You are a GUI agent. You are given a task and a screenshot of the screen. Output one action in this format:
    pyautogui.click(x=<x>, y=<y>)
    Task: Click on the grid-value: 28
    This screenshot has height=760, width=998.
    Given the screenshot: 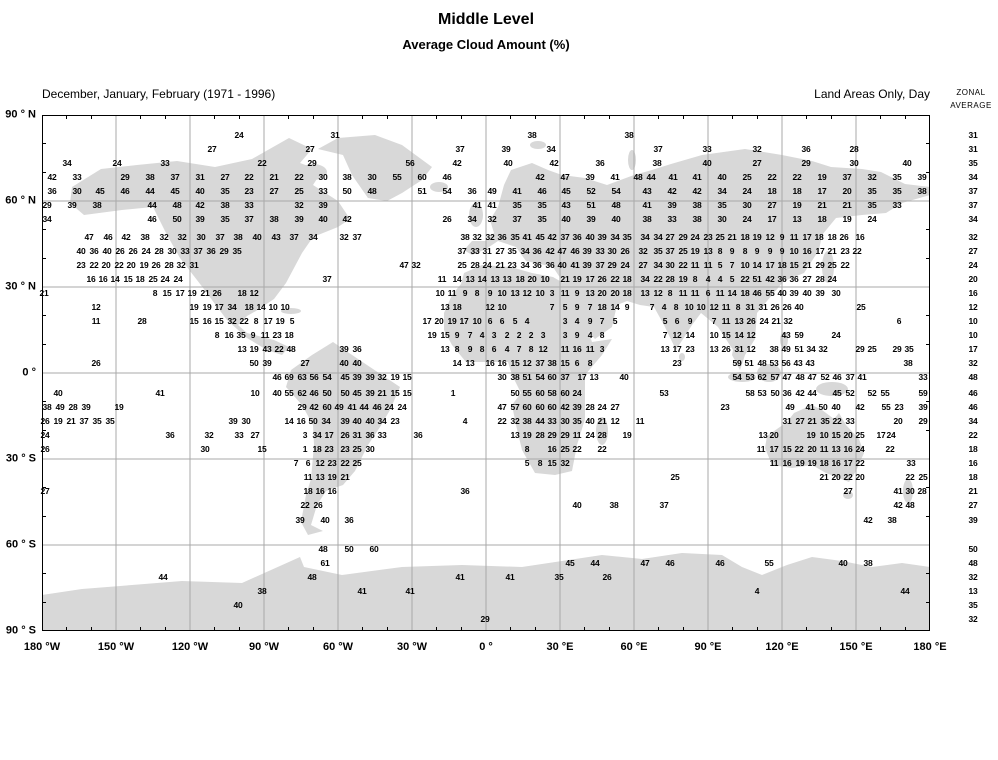 What is the action you would take?
    pyautogui.click(x=540, y=435)
    